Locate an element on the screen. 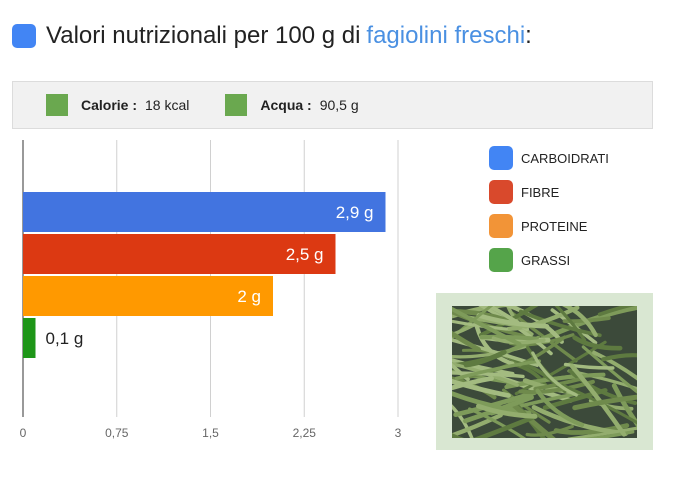 This screenshot has width=682, height=480. legend-label-fibre: FIBRE is located at coordinates (540, 192).